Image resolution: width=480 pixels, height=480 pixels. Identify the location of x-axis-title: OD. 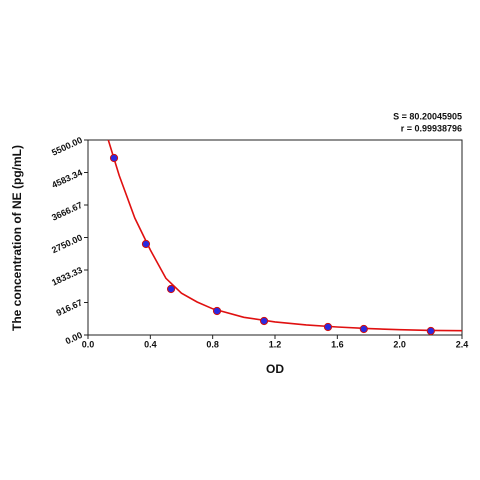
(275, 369).